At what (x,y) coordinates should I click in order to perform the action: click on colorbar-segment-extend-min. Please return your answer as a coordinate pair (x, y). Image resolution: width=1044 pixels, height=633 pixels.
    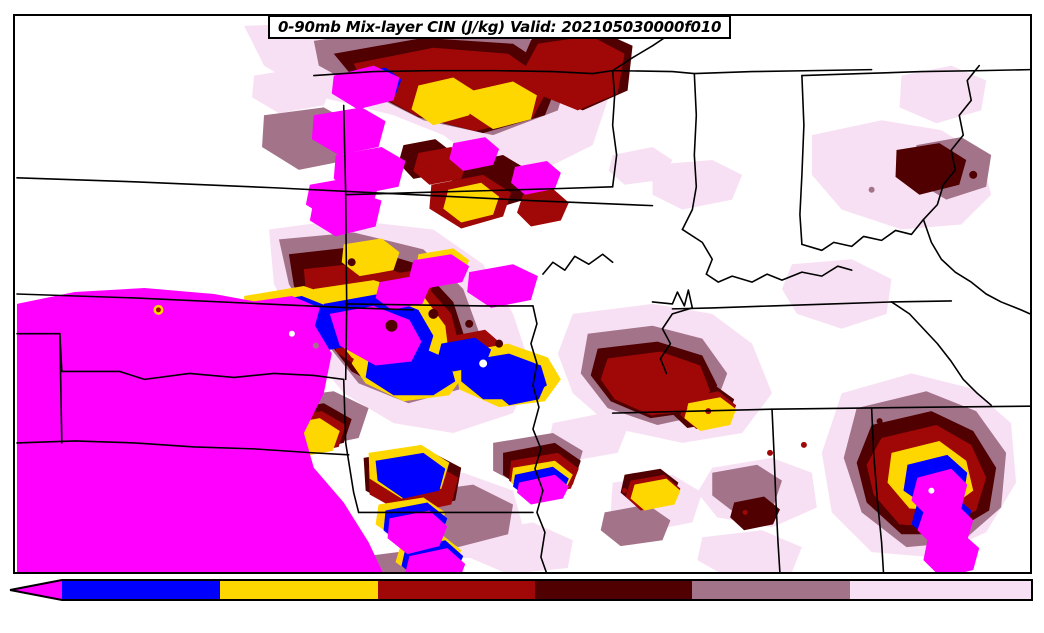
    Looking at the image, I should click on (36, 590).